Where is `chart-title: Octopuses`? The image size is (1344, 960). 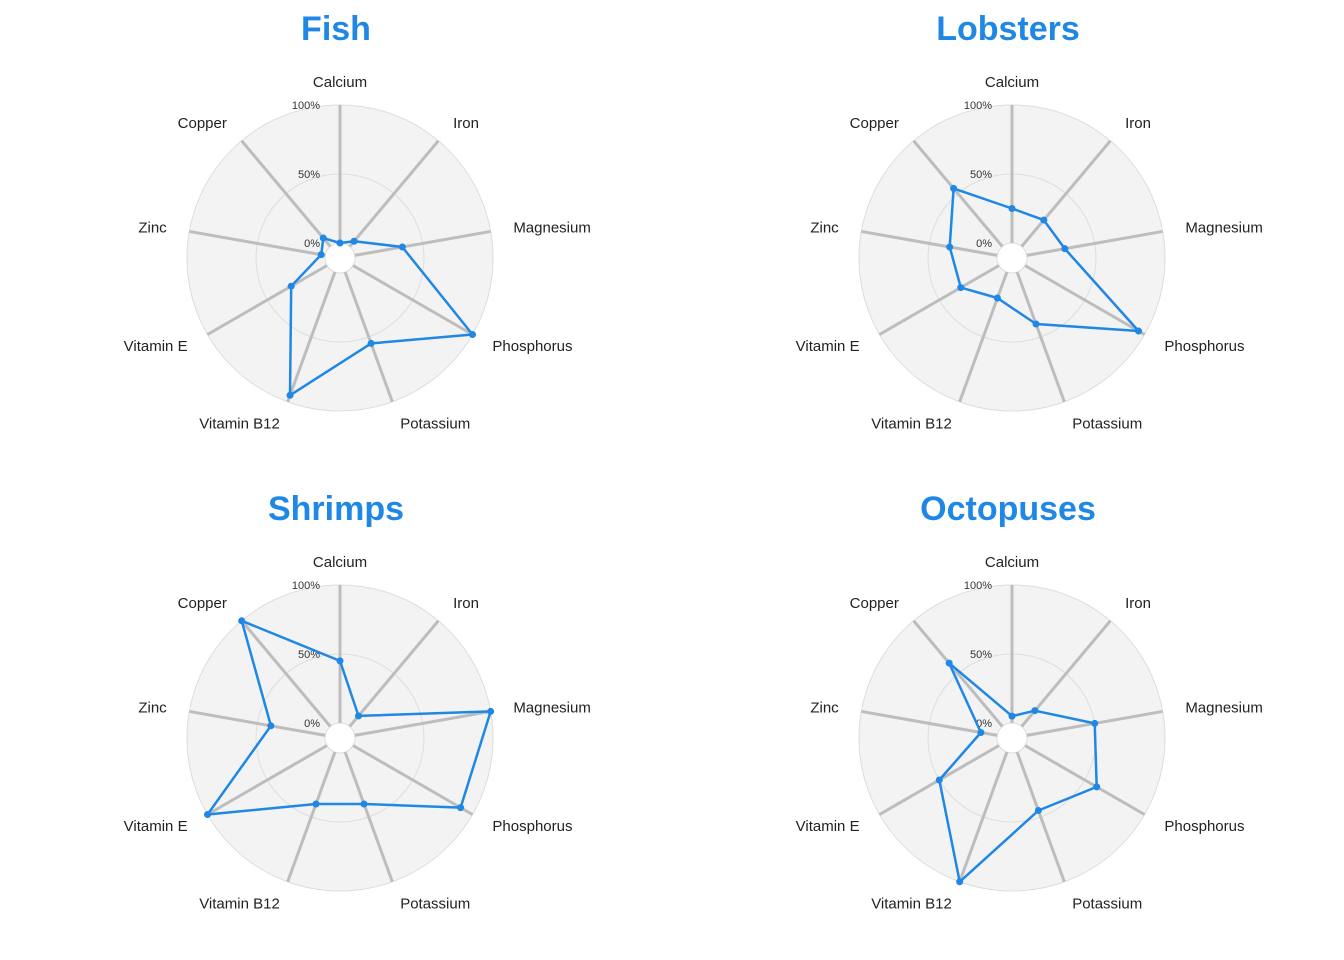
chart-title: Octopuses is located at coordinates (1008, 509).